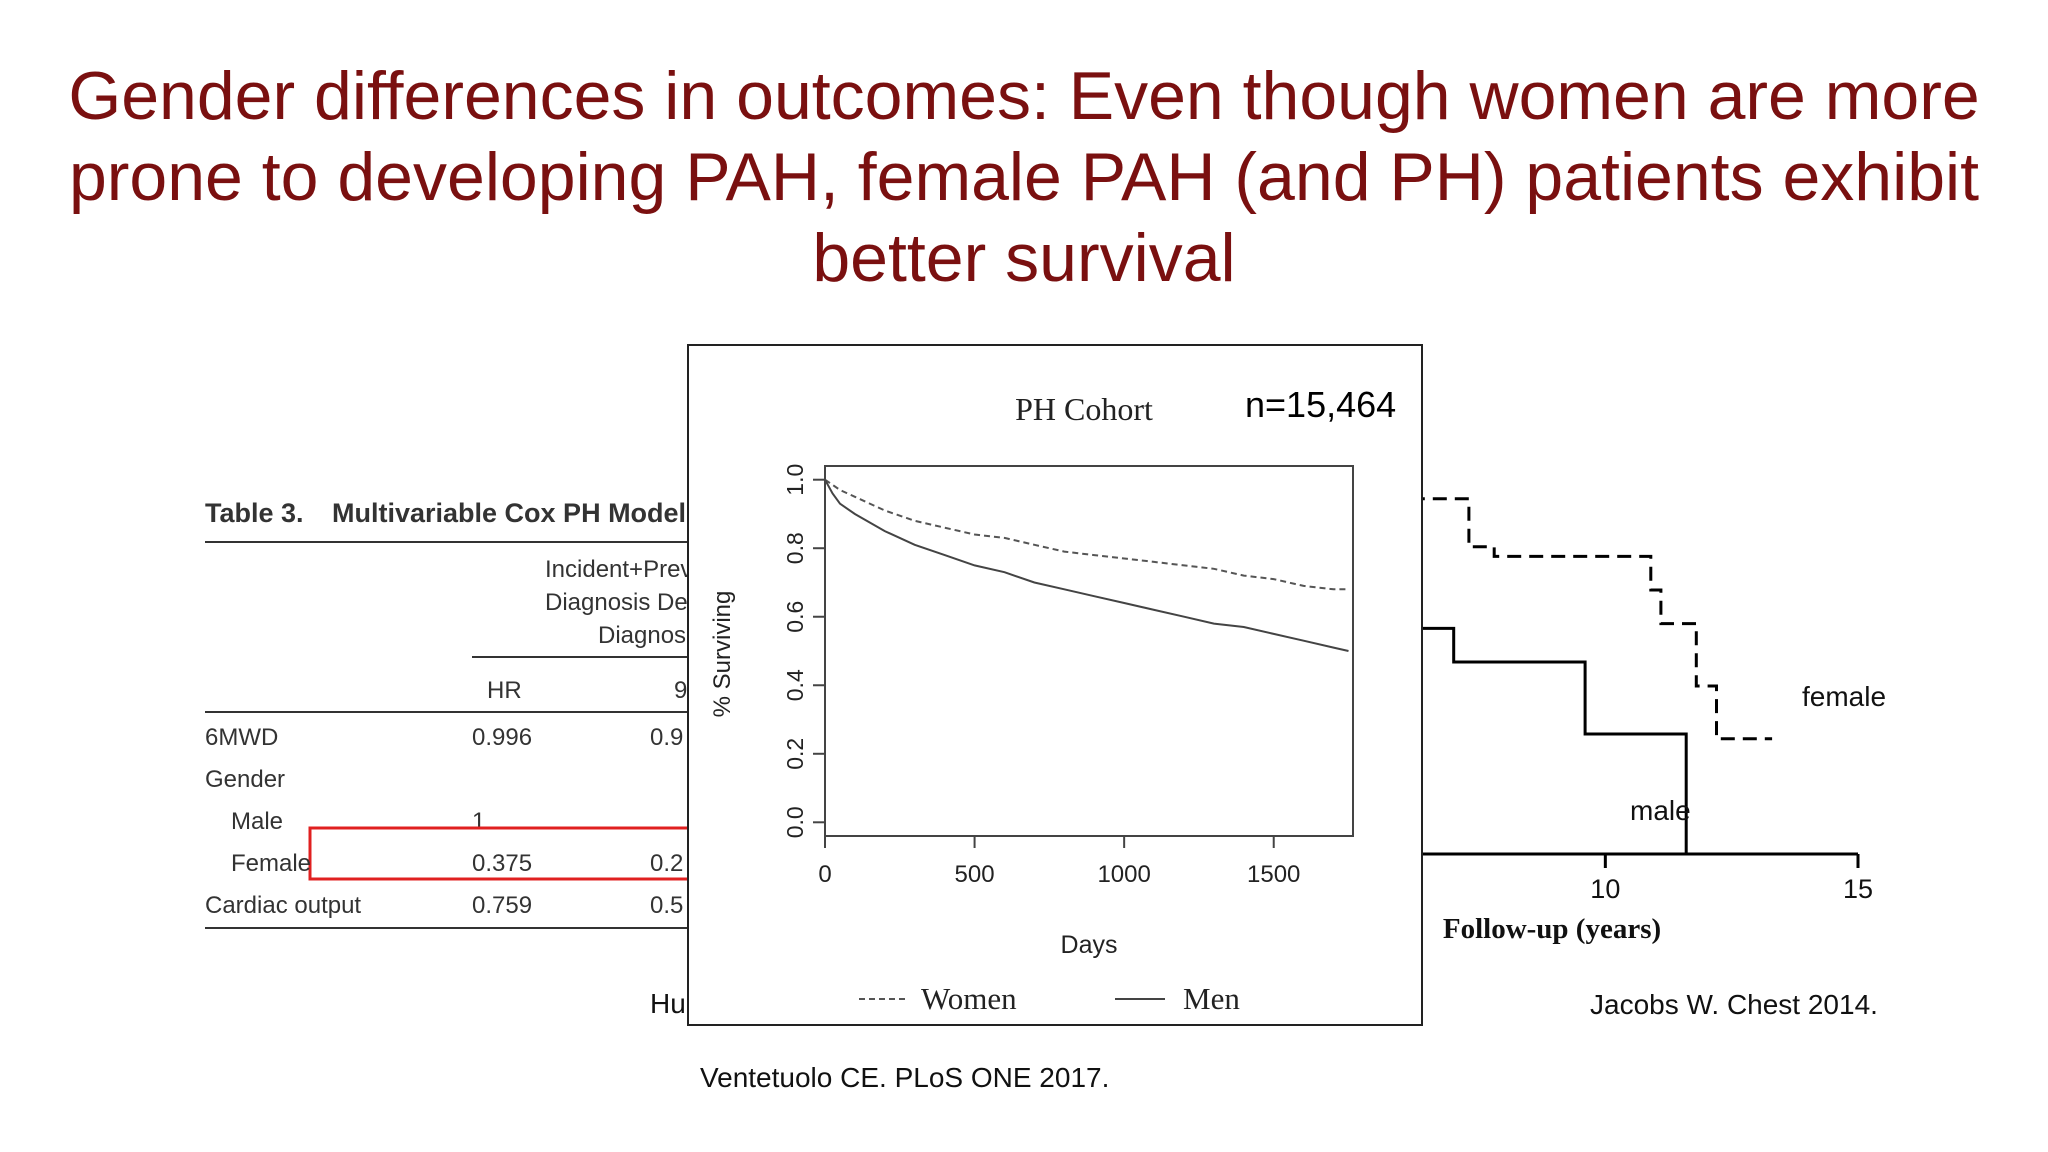  What do you see at coordinates (795, 822) in the screenshot?
I see `ph-y-tick-label: 0.0` at bounding box center [795, 822].